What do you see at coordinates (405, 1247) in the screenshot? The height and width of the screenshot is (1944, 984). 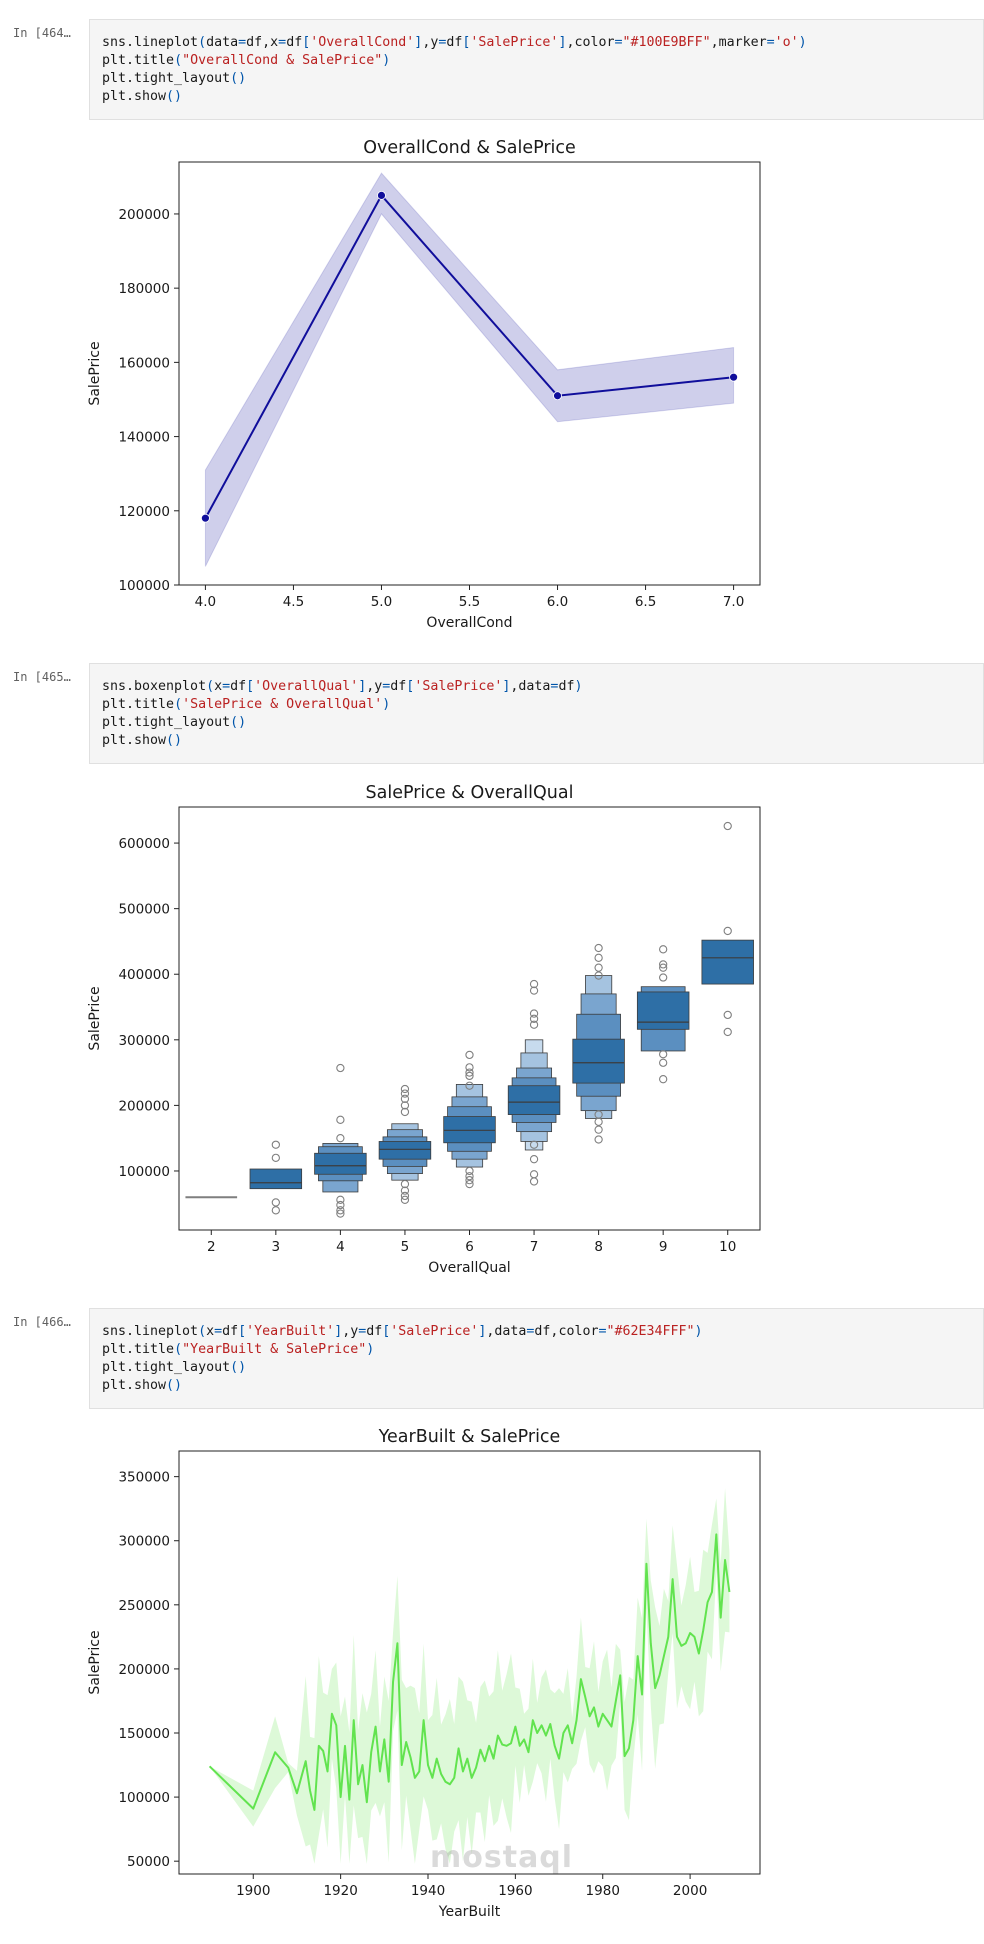 I see `x-tick-label: 5` at bounding box center [405, 1247].